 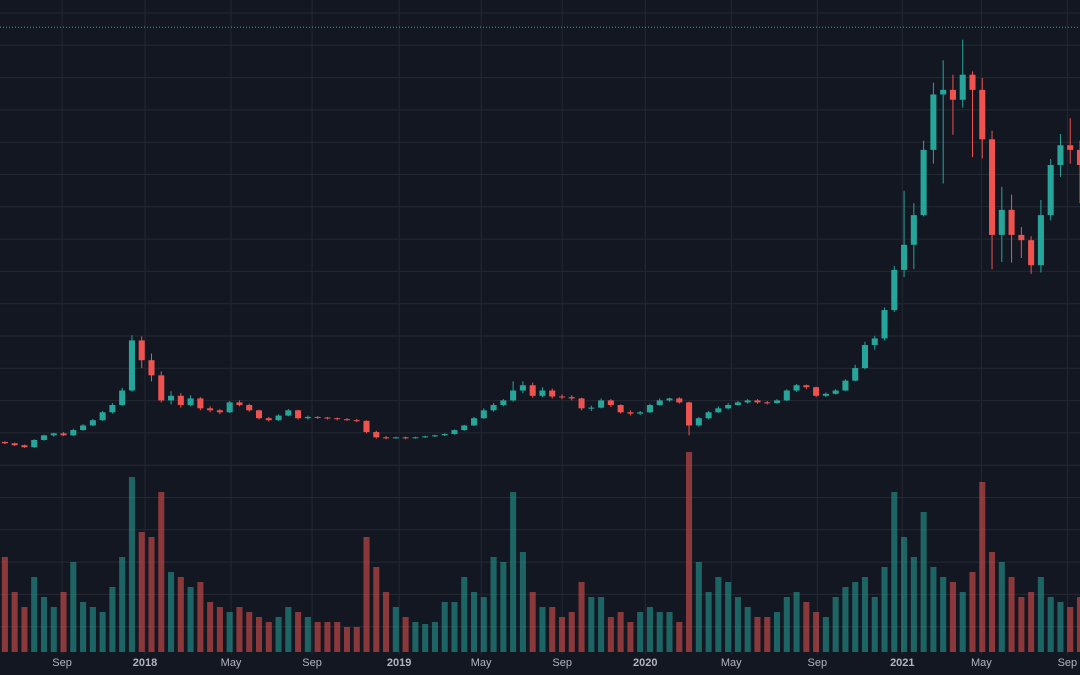 I want to click on x-tick-label: 2021, so click(x=902, y=663).